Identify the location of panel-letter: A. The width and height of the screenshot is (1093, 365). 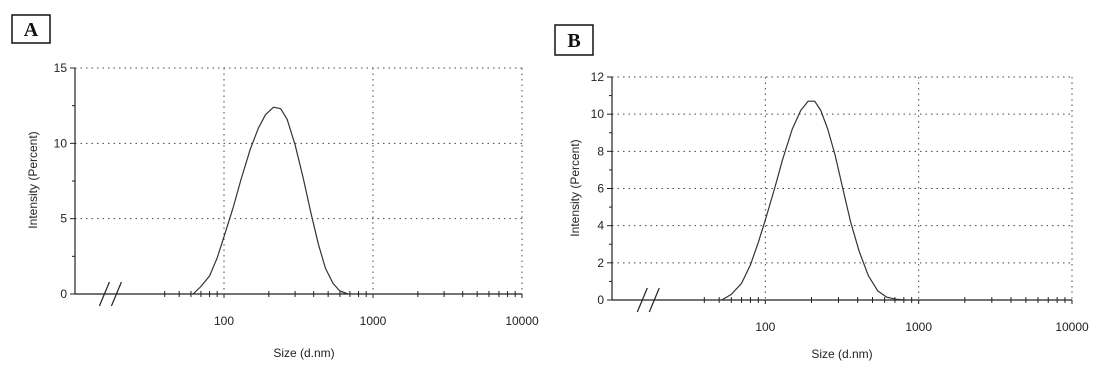
(31, 30).